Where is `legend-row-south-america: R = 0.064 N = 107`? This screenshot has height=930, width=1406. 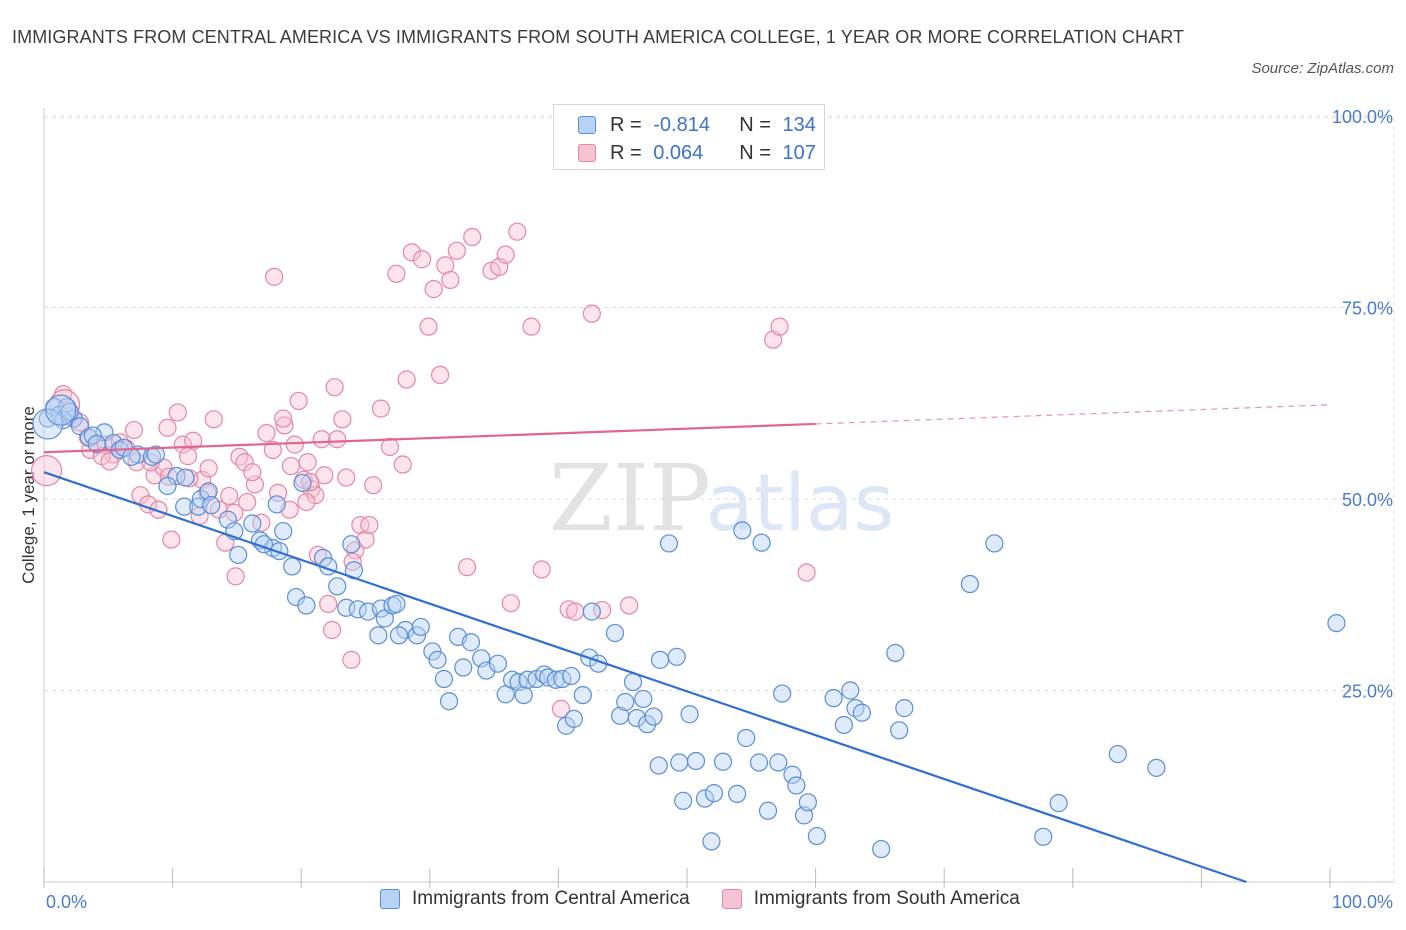 legend-row-south-america: R = 0.064 N = 107 is located at coordinates (697, 153).